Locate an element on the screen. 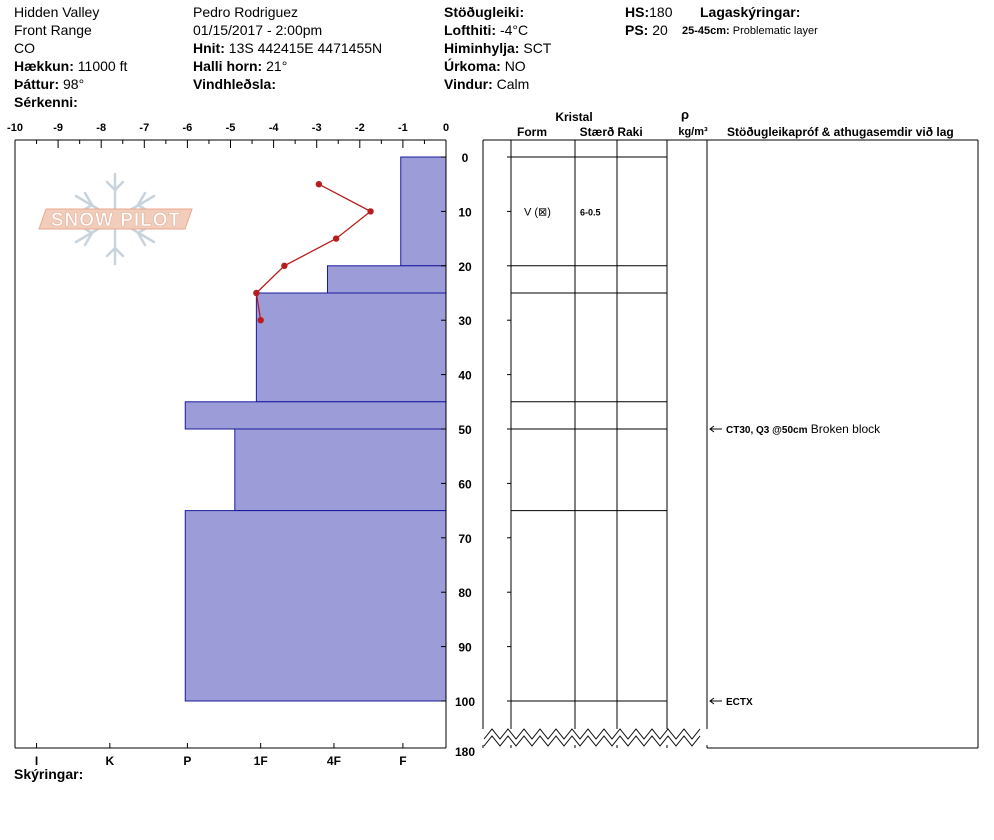  hs-field: HS:180 is located at coordinates (648, 12).